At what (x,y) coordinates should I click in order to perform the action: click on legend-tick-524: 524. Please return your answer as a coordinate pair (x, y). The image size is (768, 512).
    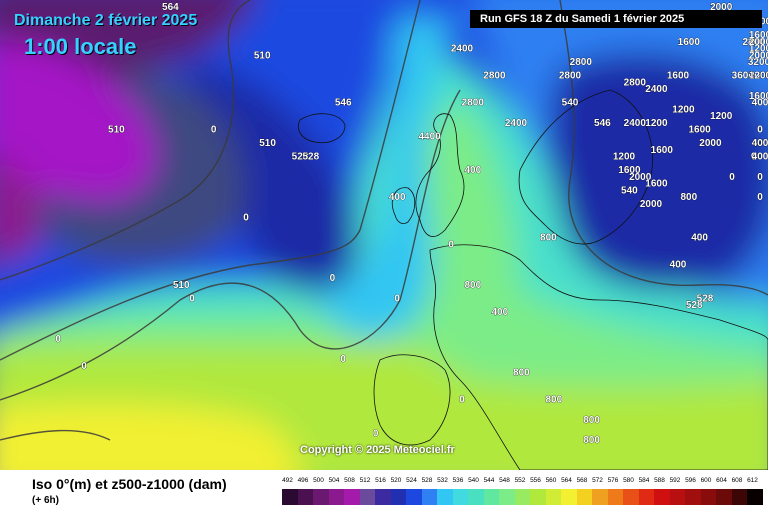
    Looking at the image, I should click on (411, 480).